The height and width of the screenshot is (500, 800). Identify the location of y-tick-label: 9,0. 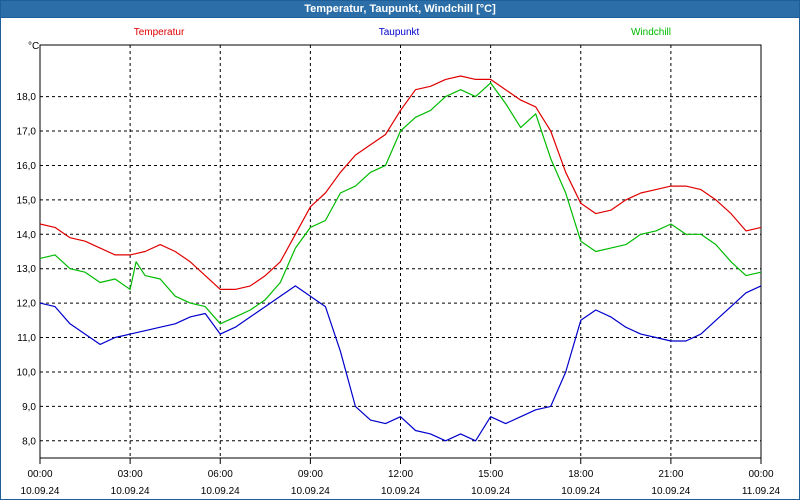
(29, 407).